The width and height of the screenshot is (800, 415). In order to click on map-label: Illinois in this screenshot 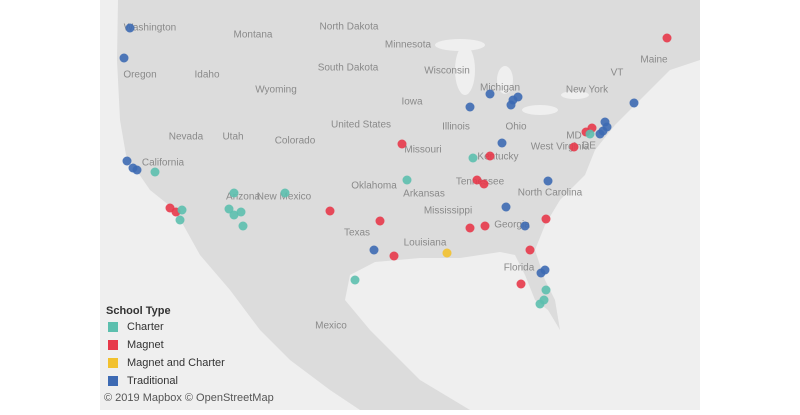, I will do `click(456, 127)`.